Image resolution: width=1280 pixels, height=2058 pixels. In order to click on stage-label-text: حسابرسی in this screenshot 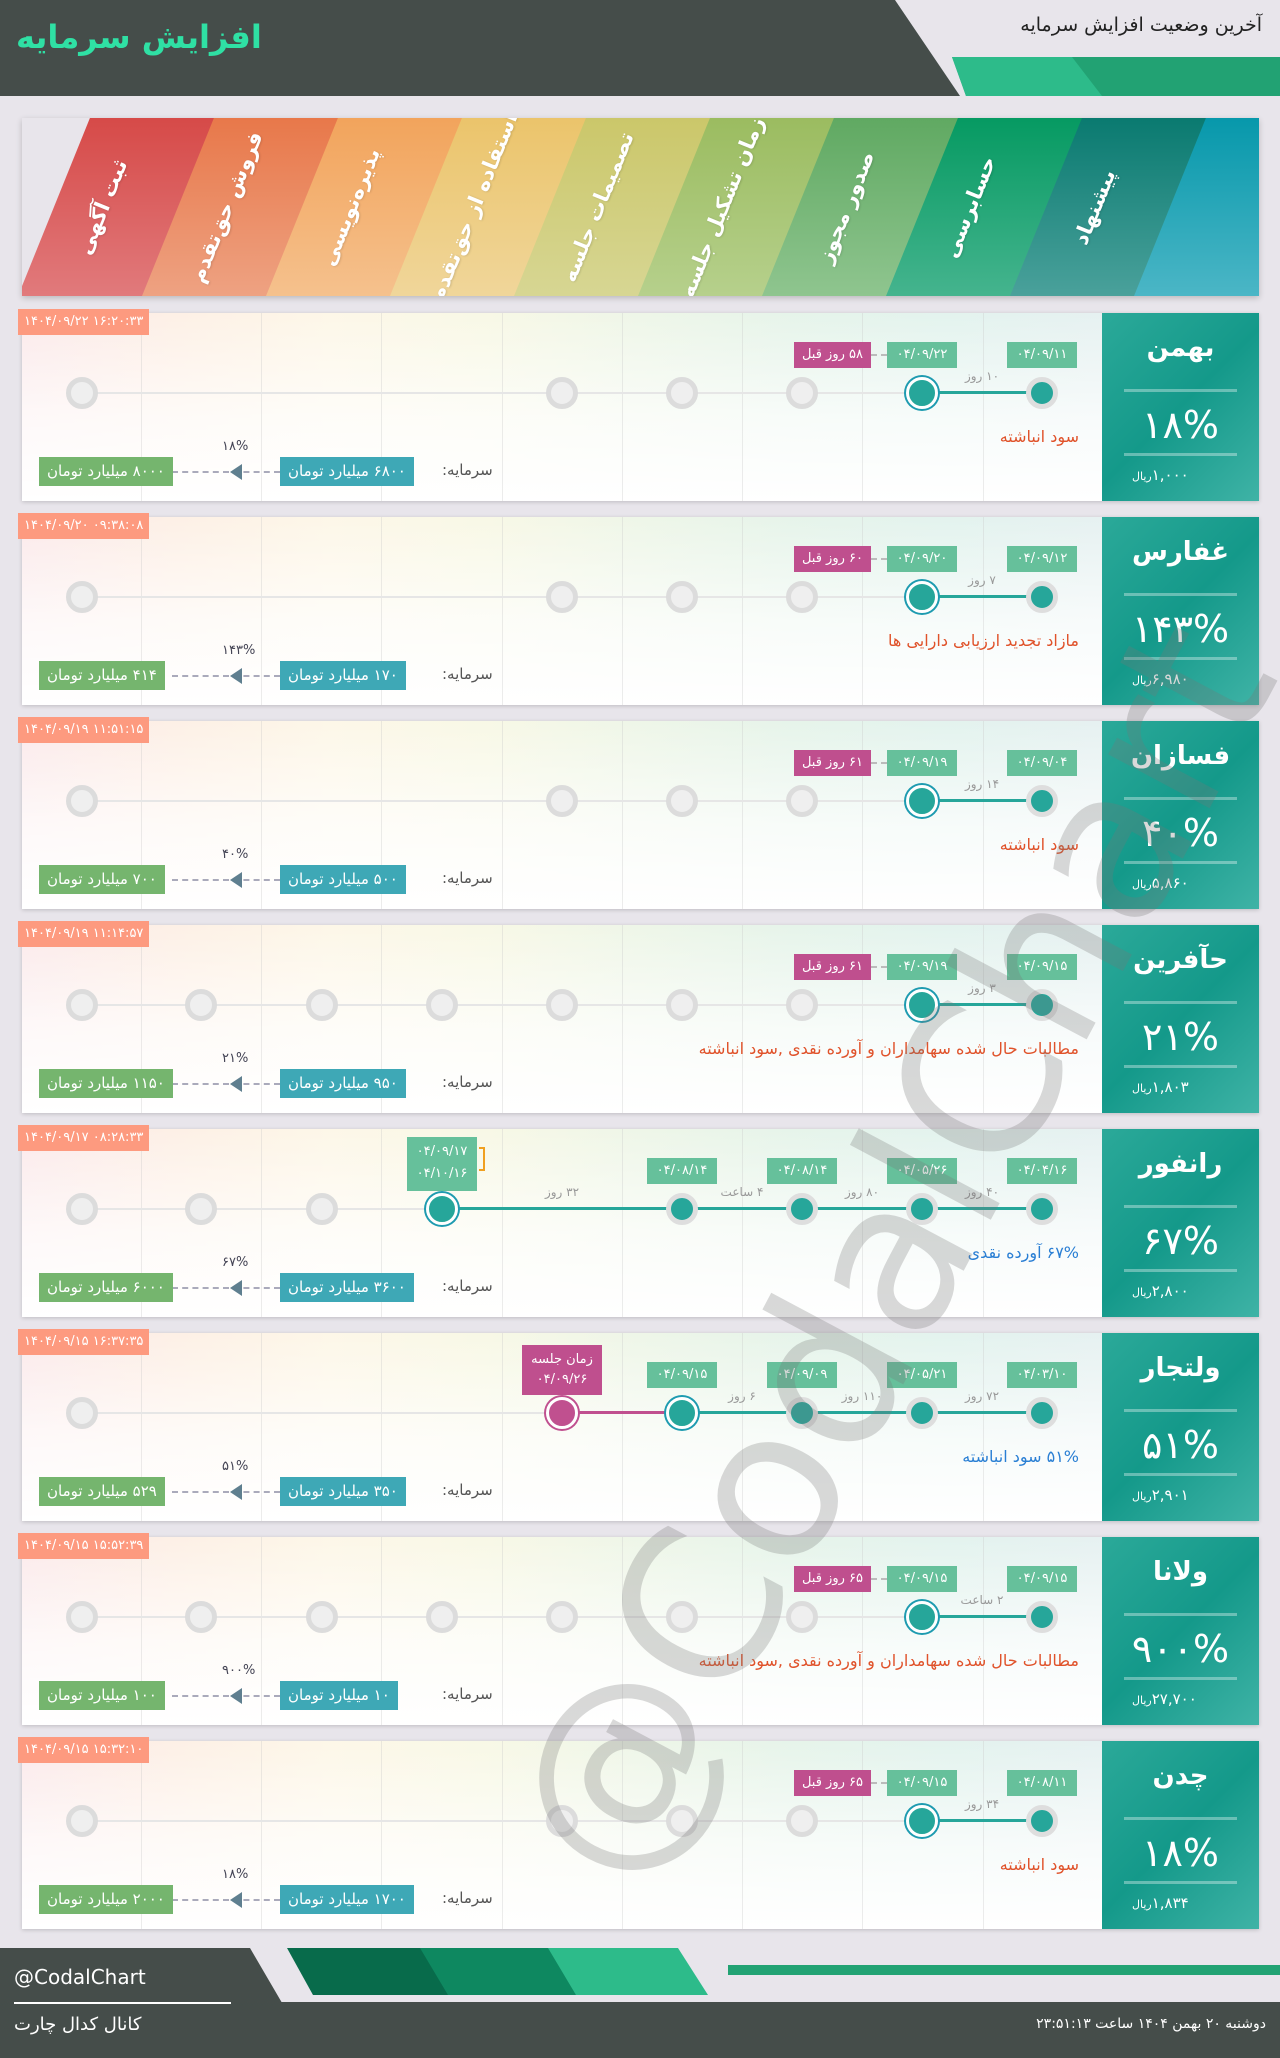, I will do `click(970, 207)`.